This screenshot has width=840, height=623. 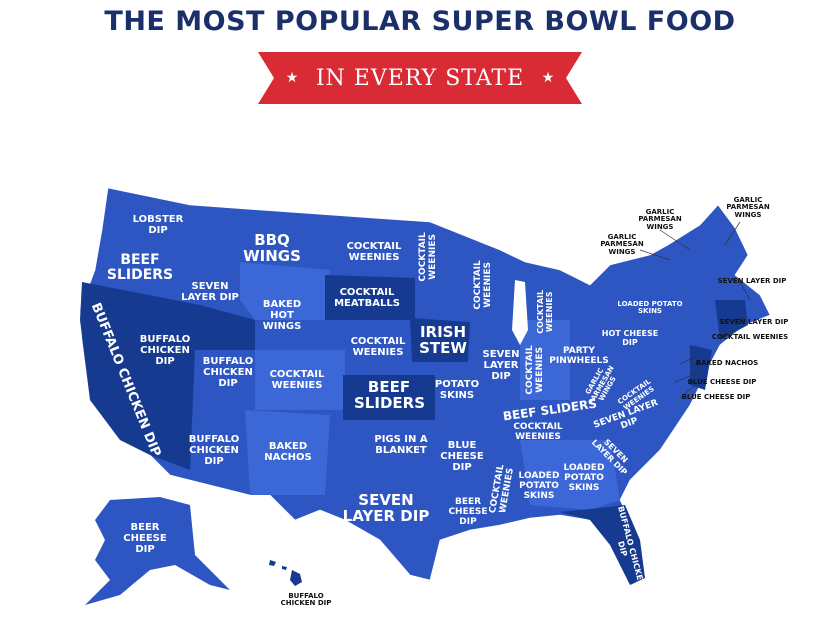 I want to click on us-alaska, so click(x=157, y=551).